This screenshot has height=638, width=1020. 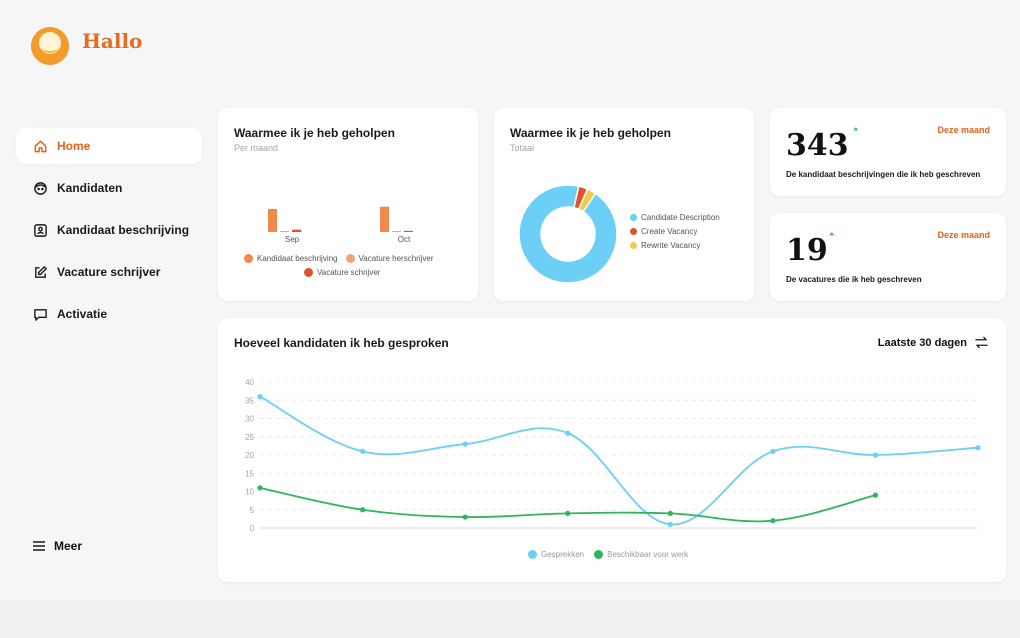 What do you see at coordinates (82, 314) in the screenshot?
I see `sidebar-item-label: Activatie` at bounding box center [82, 314].